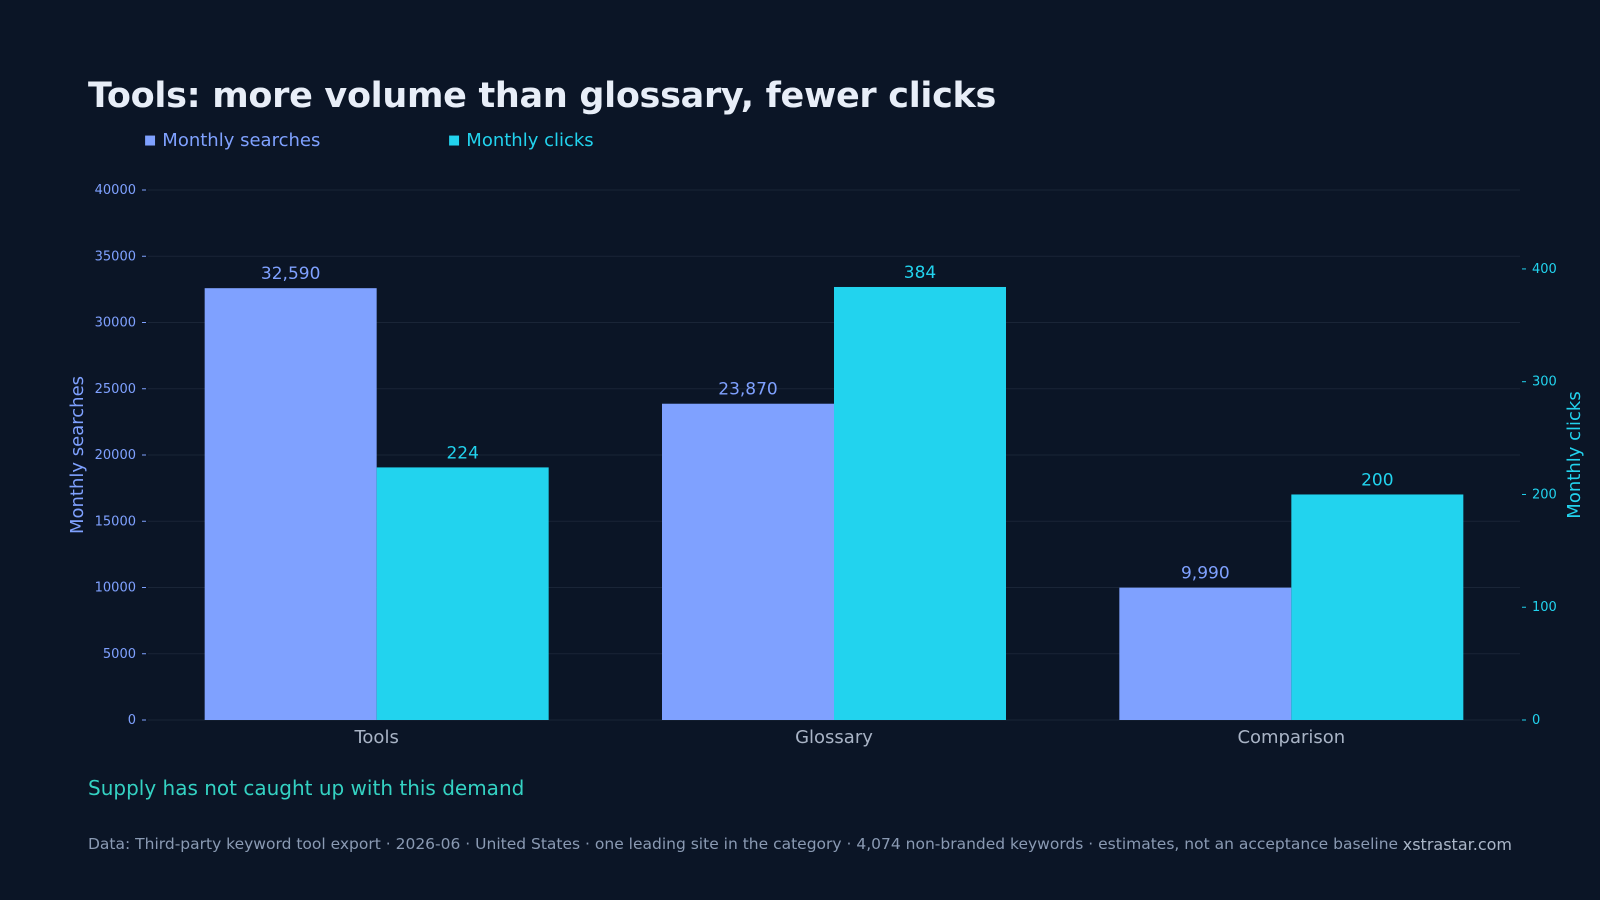  I want to click on x-tick-label: Glossary, so click(834, 737).